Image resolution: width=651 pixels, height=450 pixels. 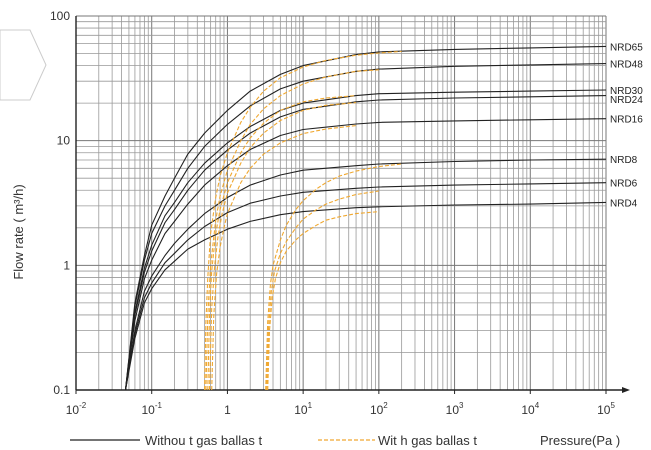 I want to click on side-tab-shape, so click(x=23, y=65).